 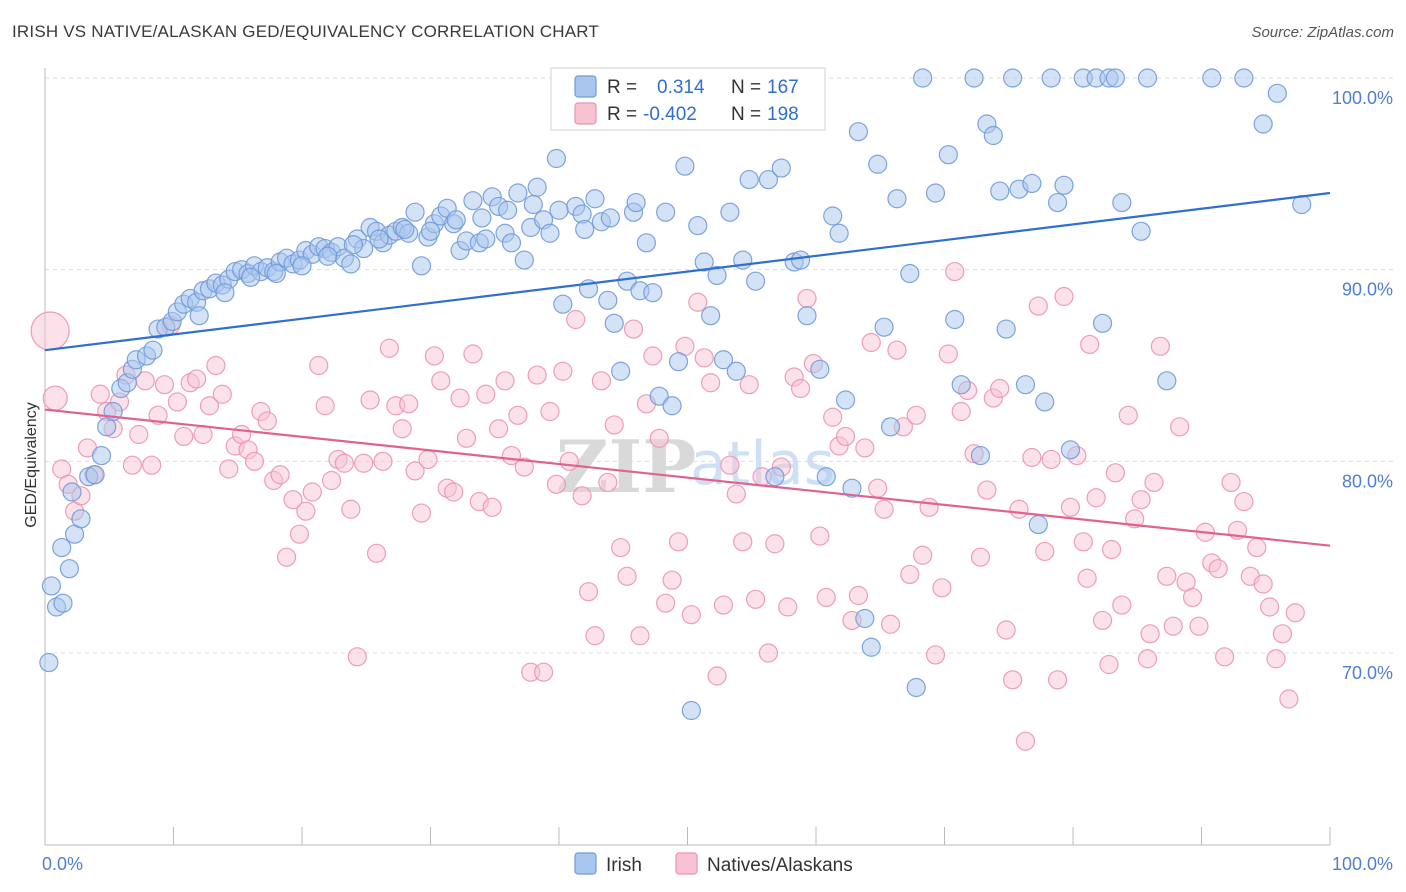 What do you see at coordinates (1362, 385) in the screenshot?
I see `y-tick-labels: 70.0% 80.0% 90.0% 100.0%` at bounding box center [1362, 385].